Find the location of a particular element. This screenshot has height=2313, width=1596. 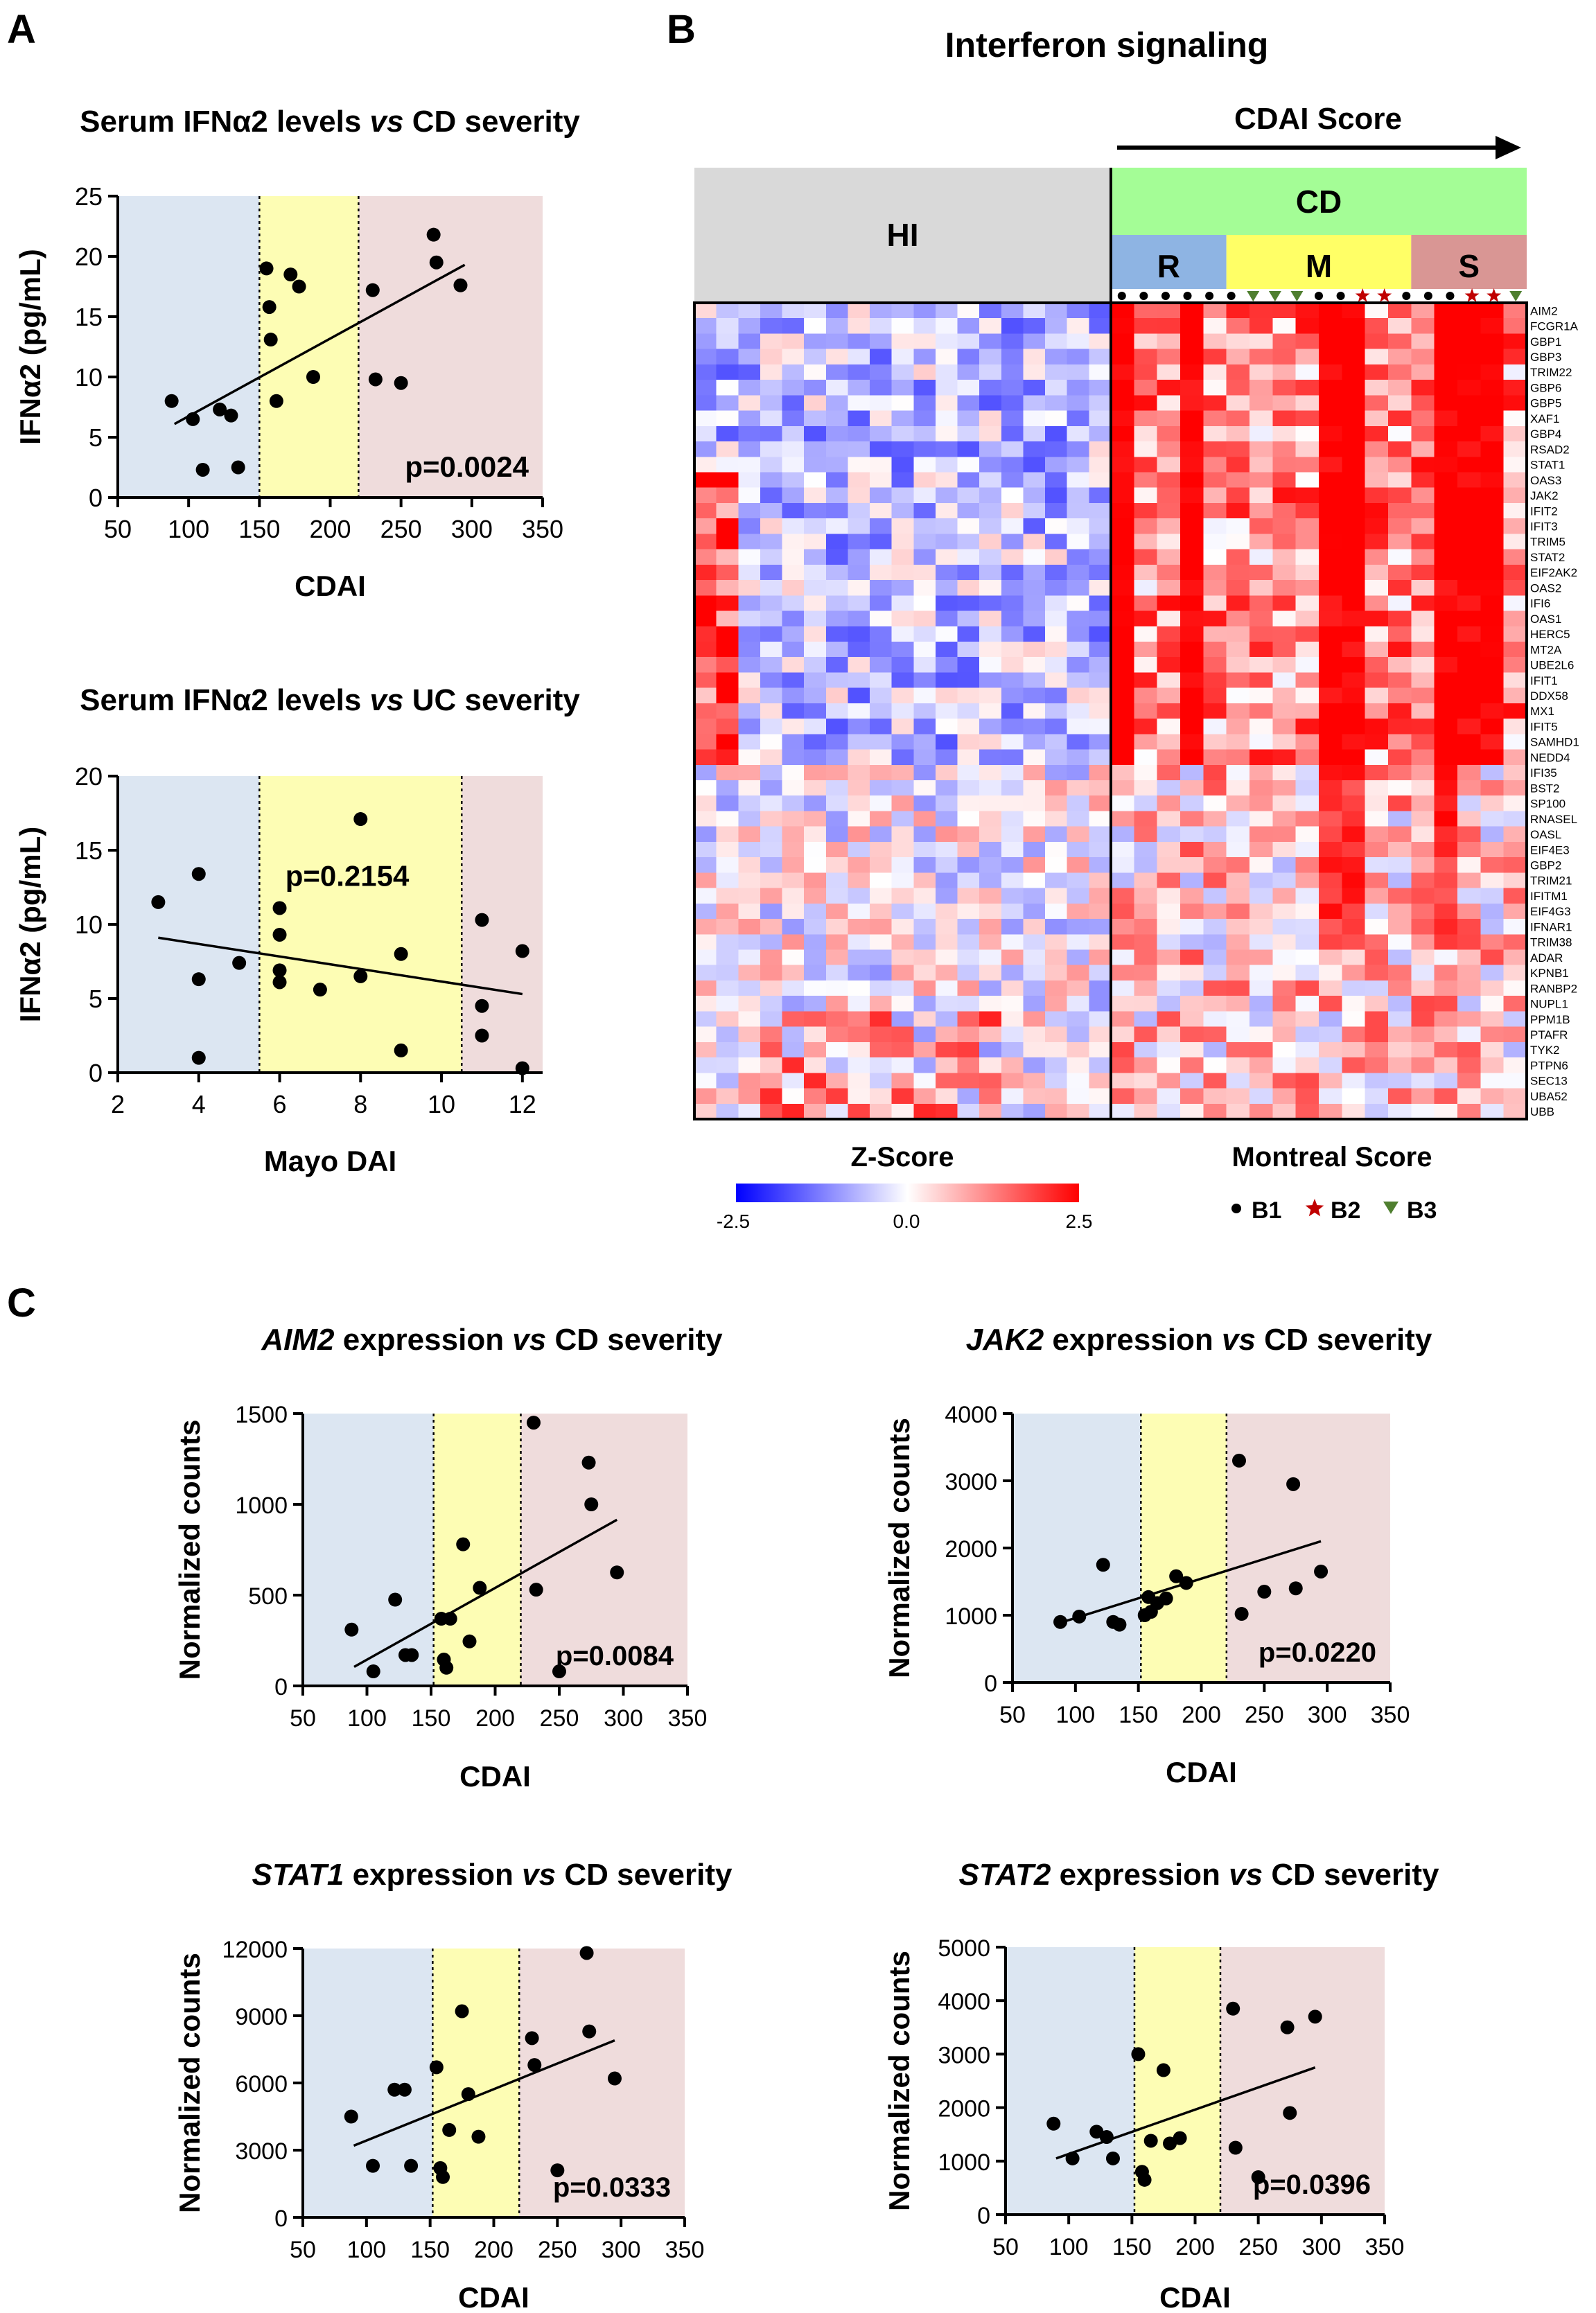

x-axis-label: CDAI is located at coordinates (1201, 1772).